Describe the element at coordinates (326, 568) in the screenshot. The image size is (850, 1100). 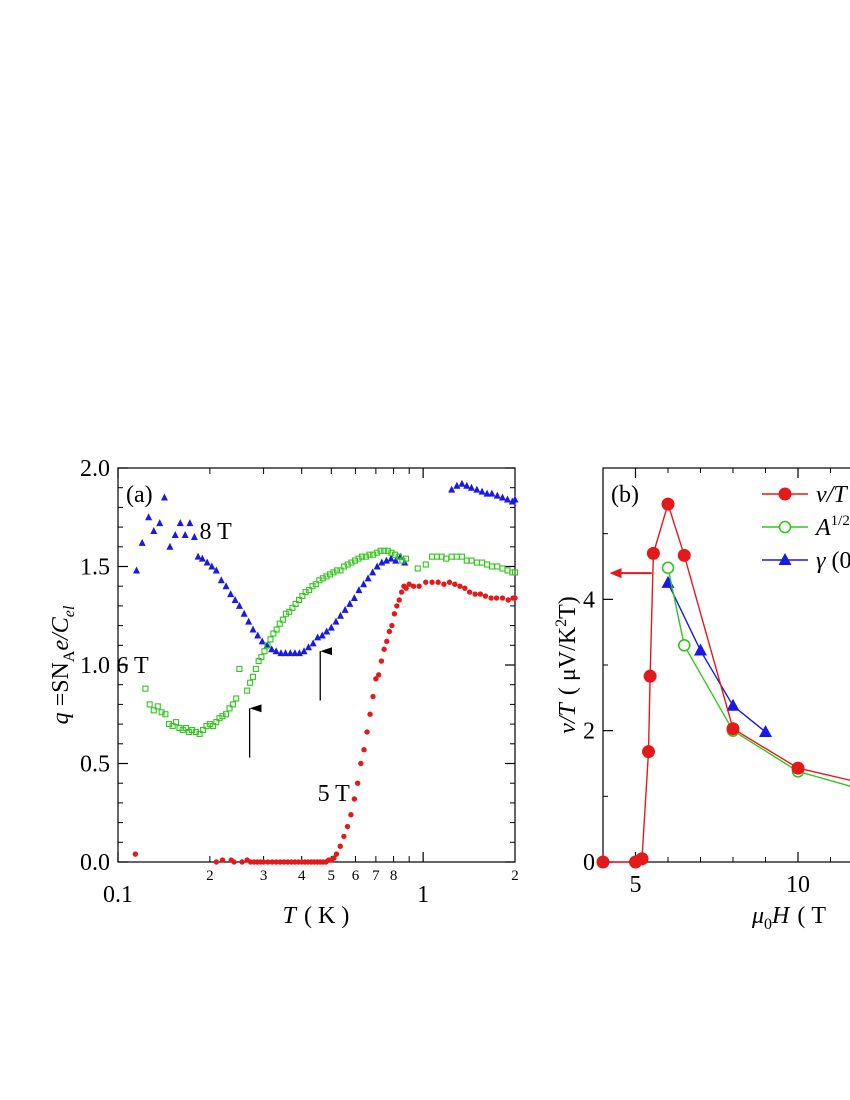
I see `series-8t` at that location.